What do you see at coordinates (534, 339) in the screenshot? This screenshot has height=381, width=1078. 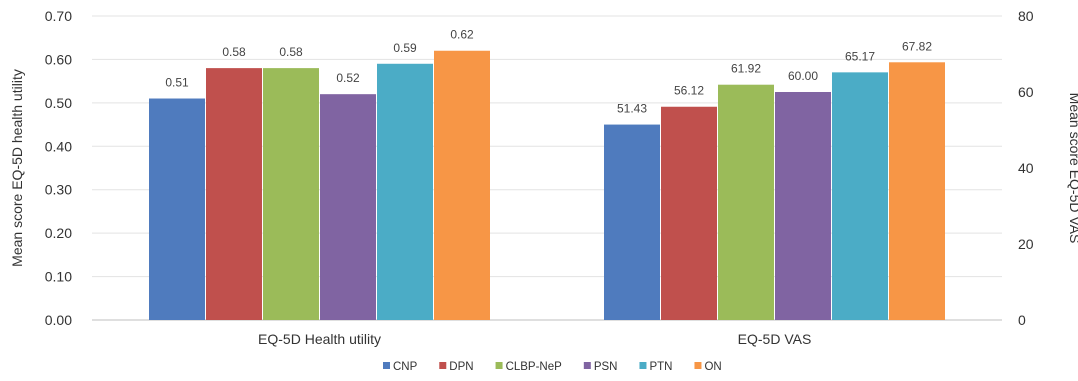 I see `category-labels: EQ-5D Health utility EQ-5D VAS` at bounding box center [534, 339].